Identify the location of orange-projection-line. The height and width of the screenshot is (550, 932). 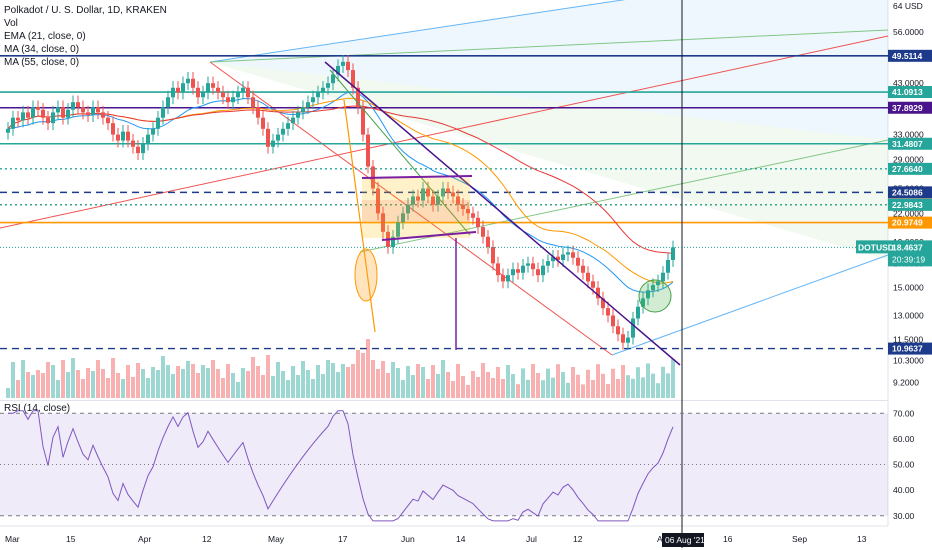
(359, 216).